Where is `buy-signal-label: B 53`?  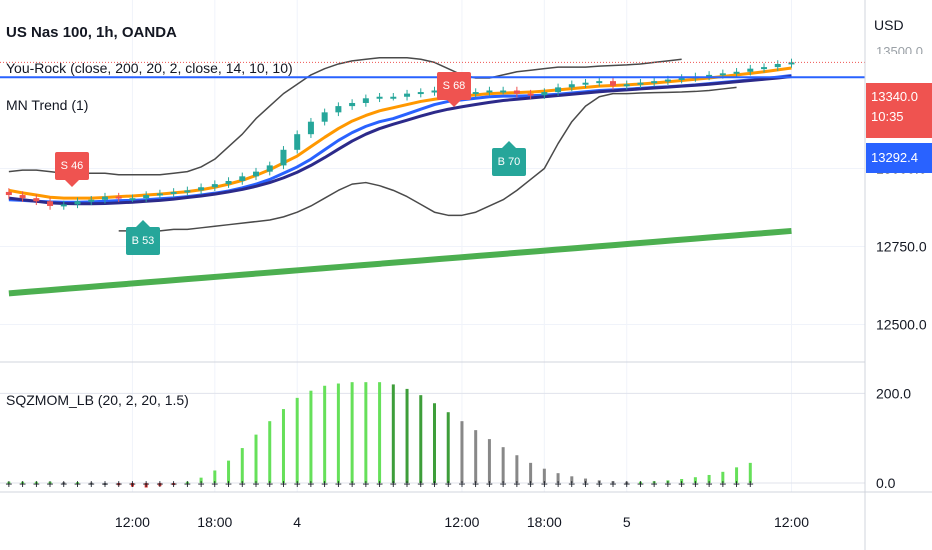 buy-signal-label: B 53 is located at coordinates (143, 241).